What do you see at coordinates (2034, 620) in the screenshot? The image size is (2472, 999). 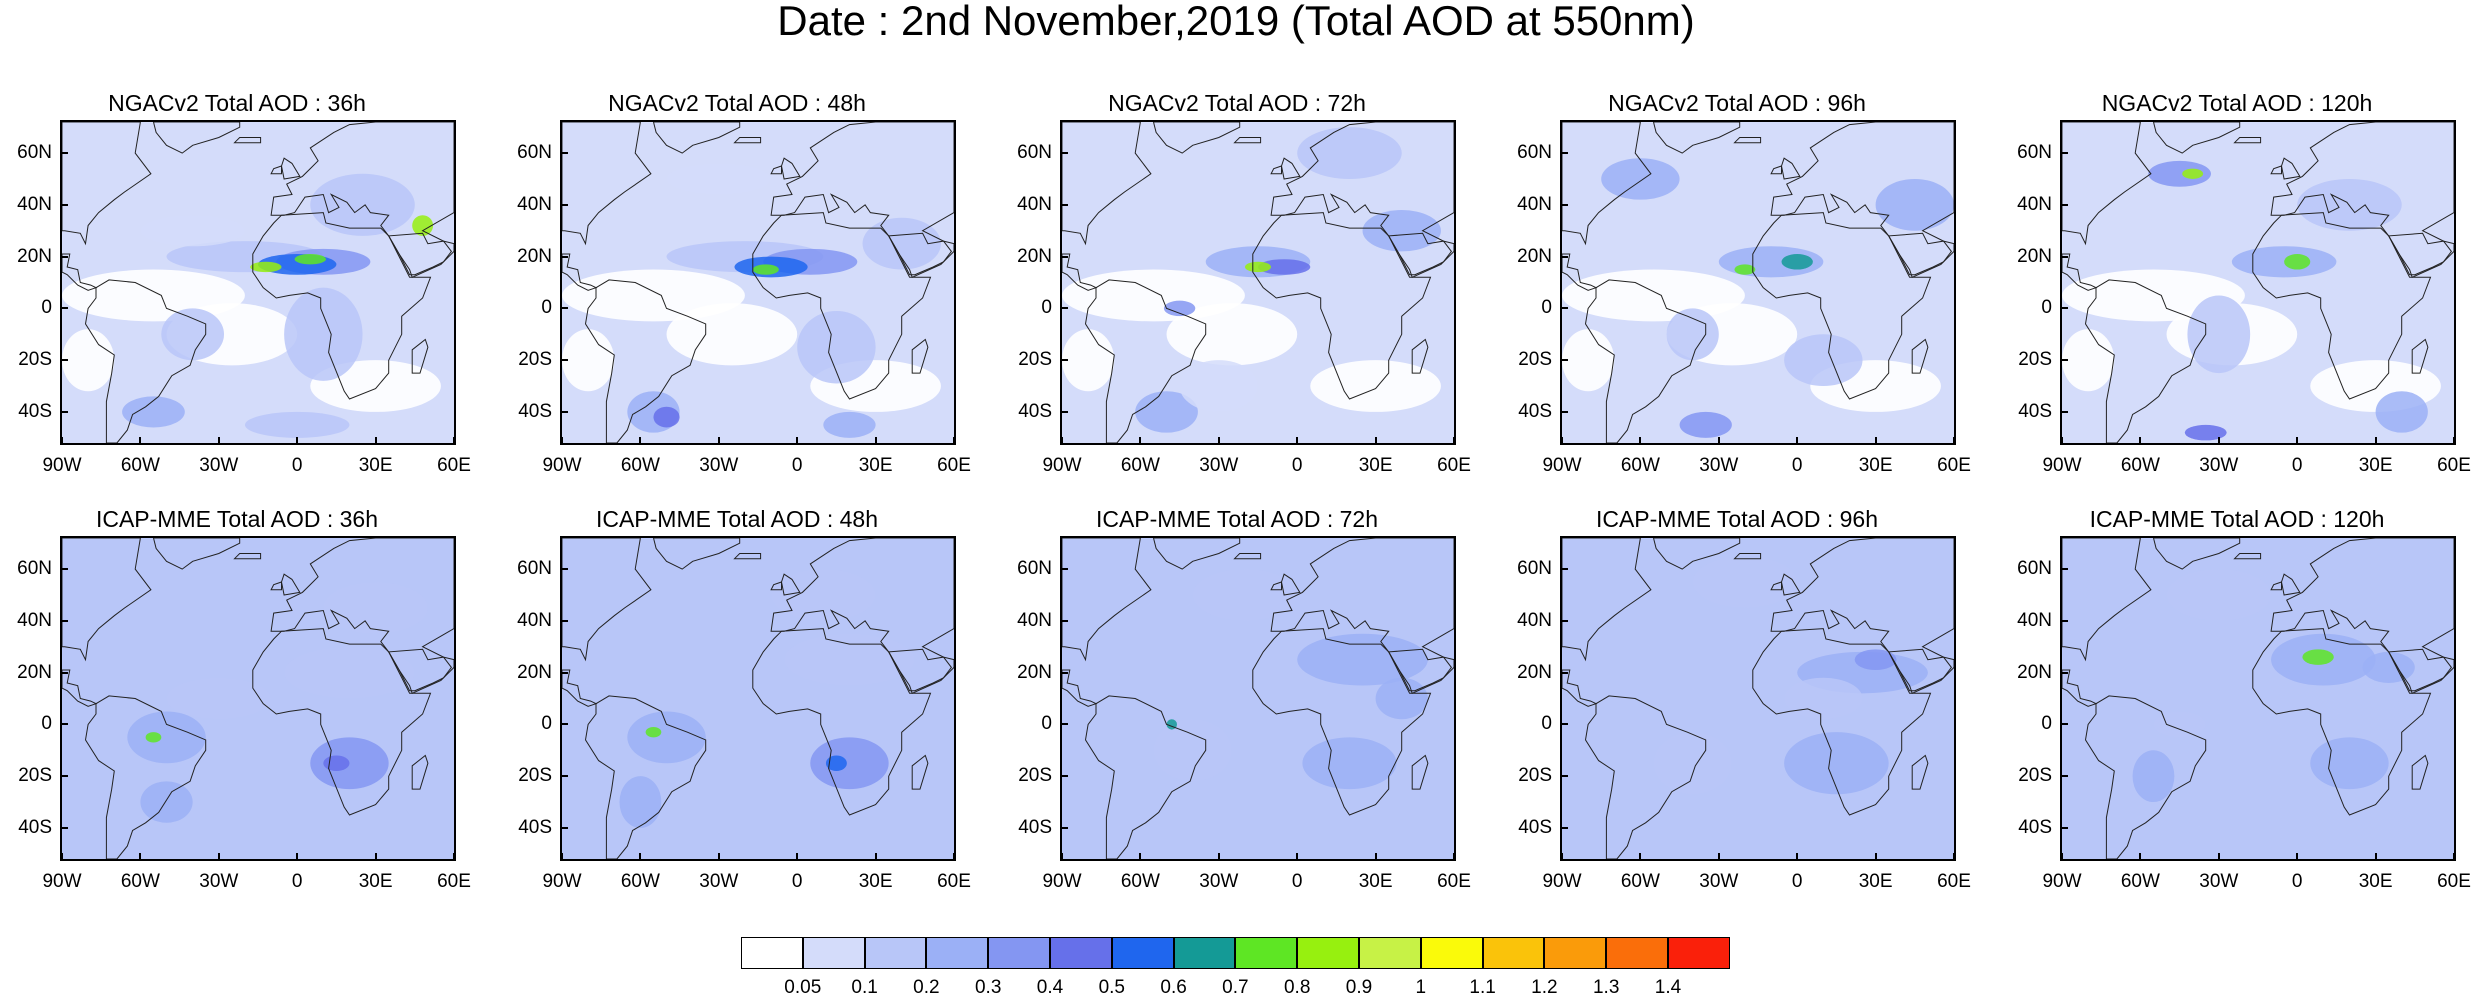 I see `latitude-label: 40N` at bounding box center [2034, 620].